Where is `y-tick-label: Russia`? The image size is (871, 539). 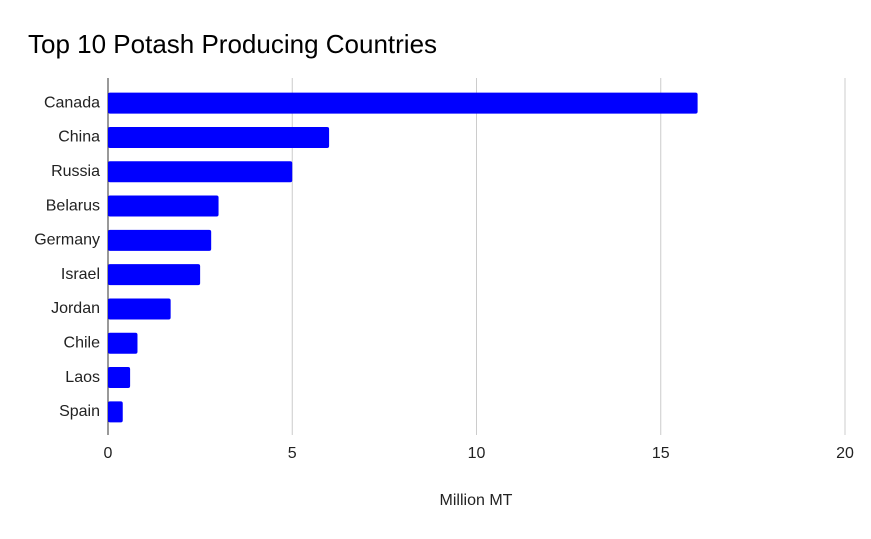 y-tick-label: Russia is located at coordinates (75, 171).